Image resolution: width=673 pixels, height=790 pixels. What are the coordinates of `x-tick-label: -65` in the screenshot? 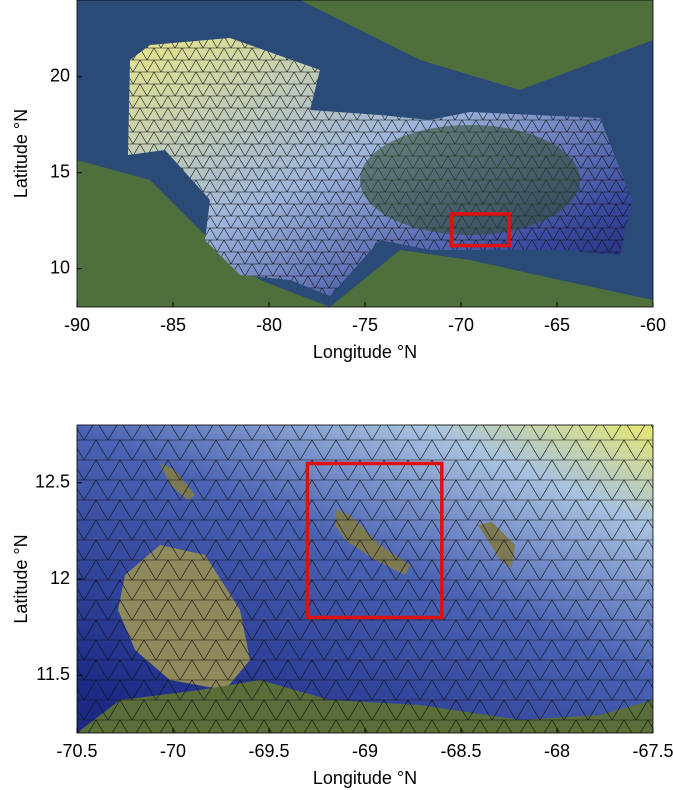 It's located at (557, 325).